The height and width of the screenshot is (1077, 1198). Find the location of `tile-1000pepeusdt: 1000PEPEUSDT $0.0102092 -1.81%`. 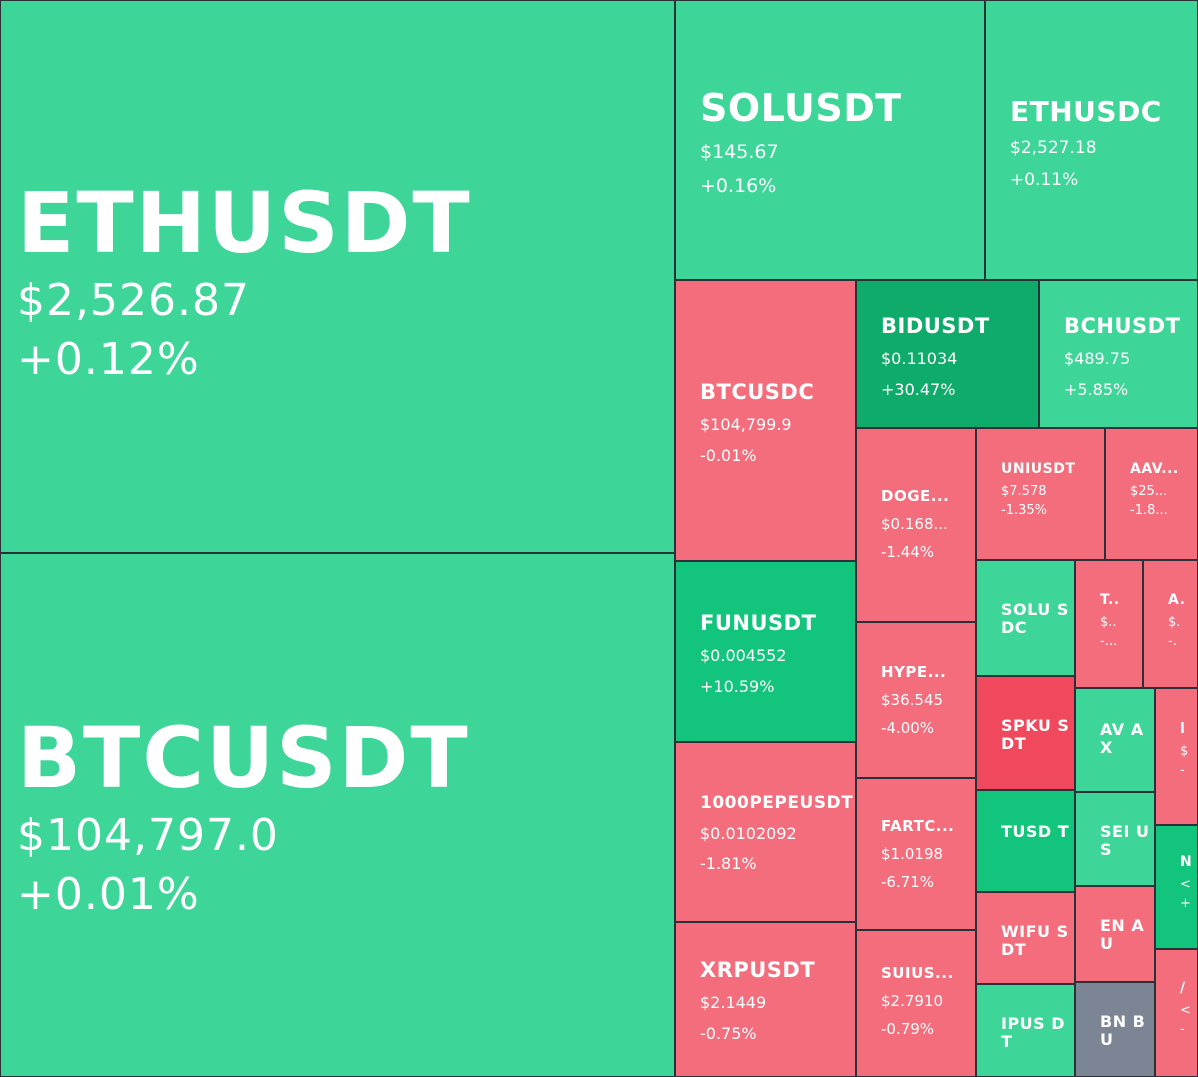

tile-1000pepeusdt: 1000PEPEUSDT $0.0102092 -1.81% is located at coordinates (765, 832).